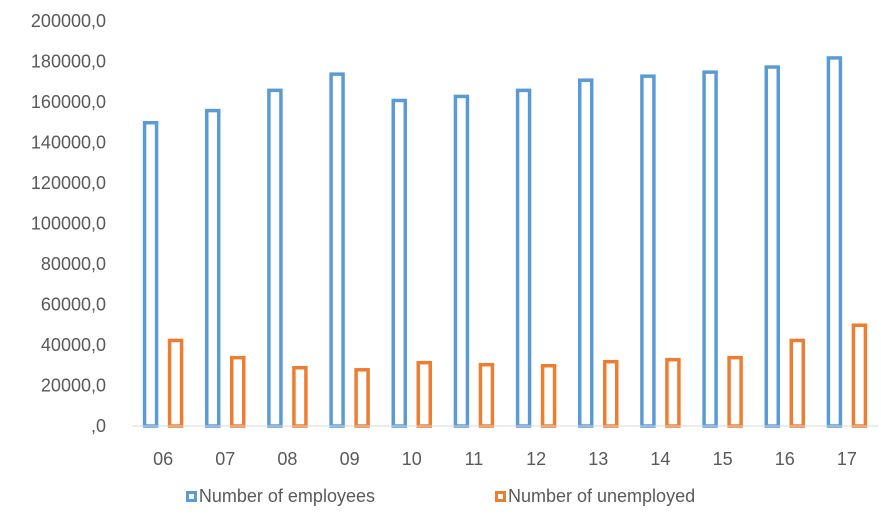 Image resolution: width=881 pixels, height=516 pixels. I want to click on y-tick-label: 20000,0, so click(73, 386).